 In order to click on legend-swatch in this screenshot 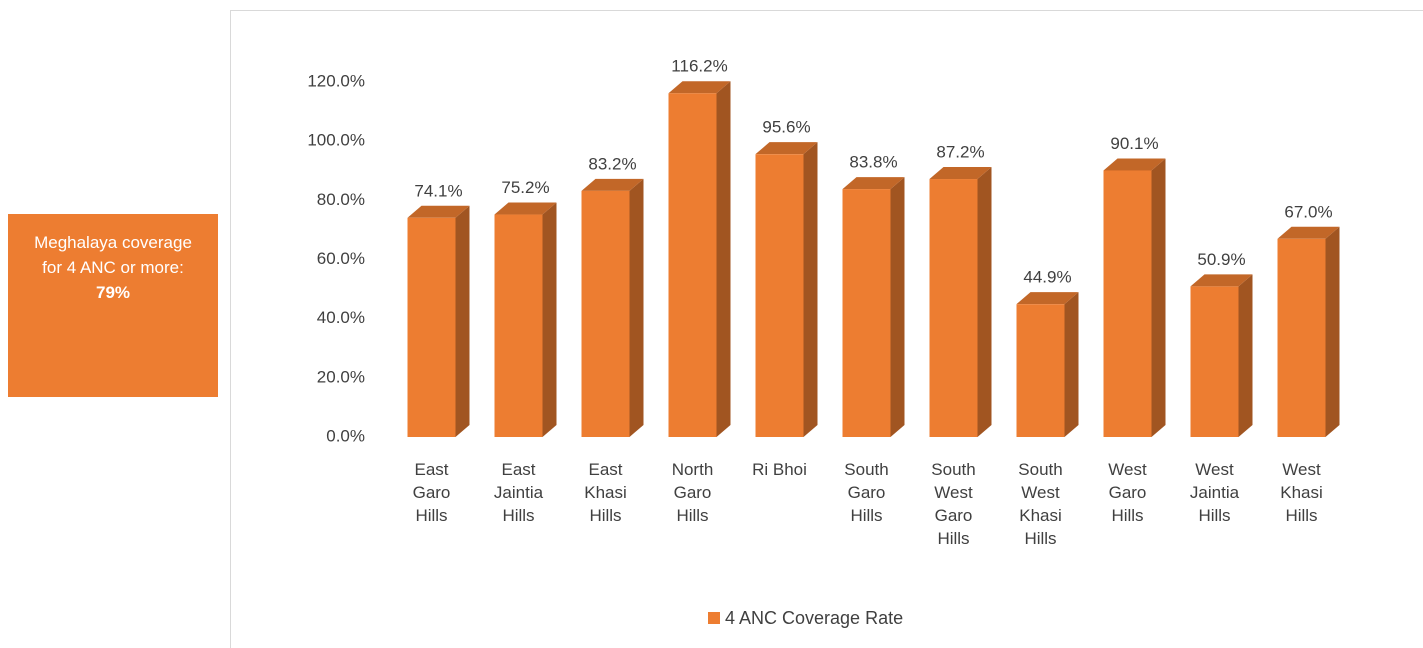, I will do `click(714, 618)`.